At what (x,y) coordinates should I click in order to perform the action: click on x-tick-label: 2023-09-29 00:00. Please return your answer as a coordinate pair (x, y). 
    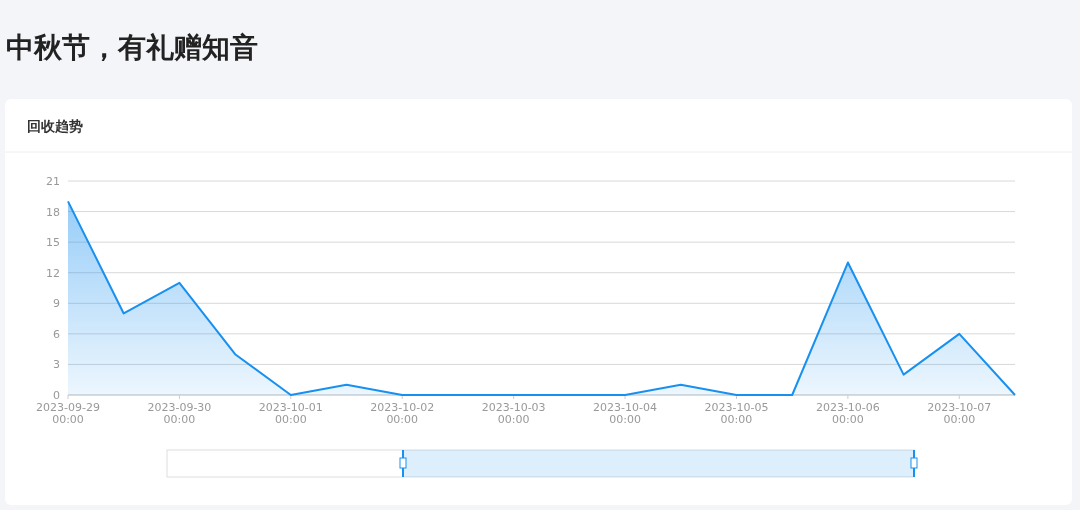
    Looking at the image, I should click on (68, 413).